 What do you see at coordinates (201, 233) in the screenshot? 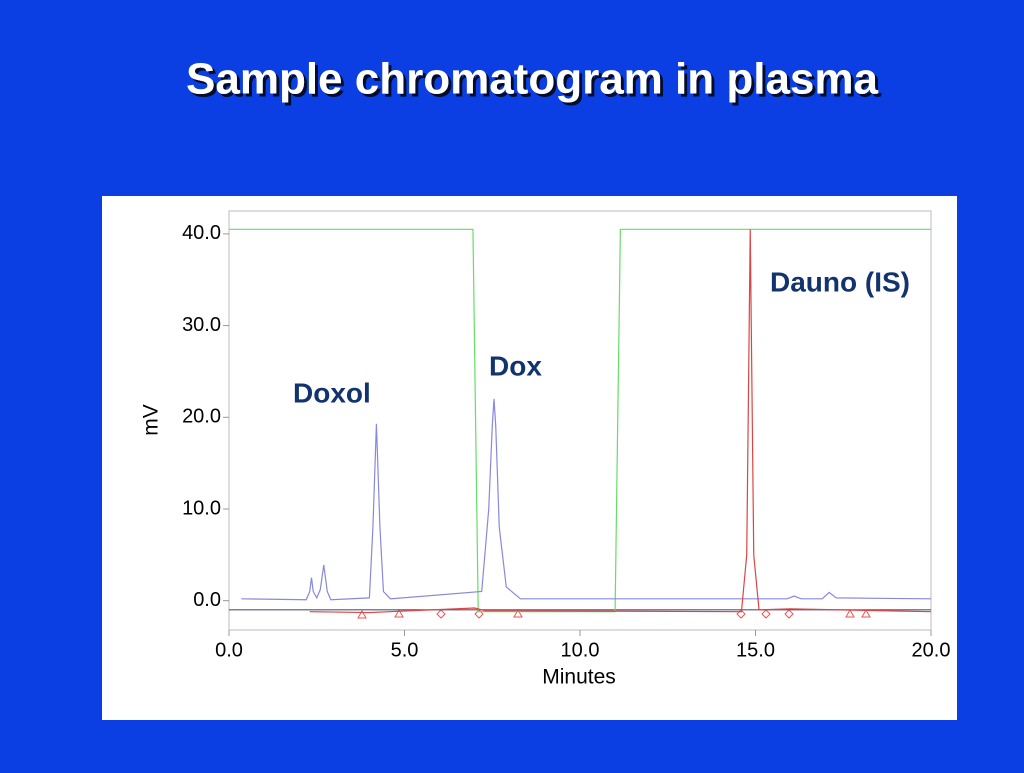
I see `y-tick-label: 40.0` at bounding box center [201, 233].